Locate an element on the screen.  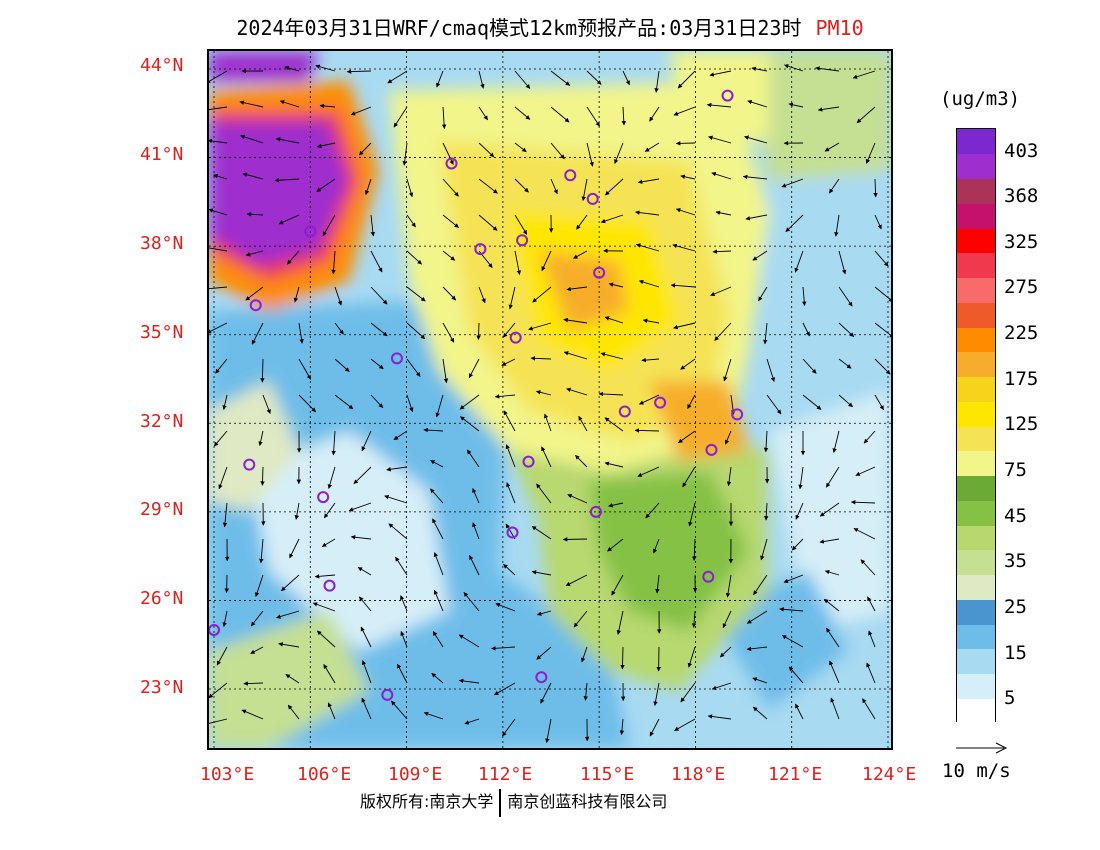
lon-label-103: 103°E is located at coordinates (227, 774).